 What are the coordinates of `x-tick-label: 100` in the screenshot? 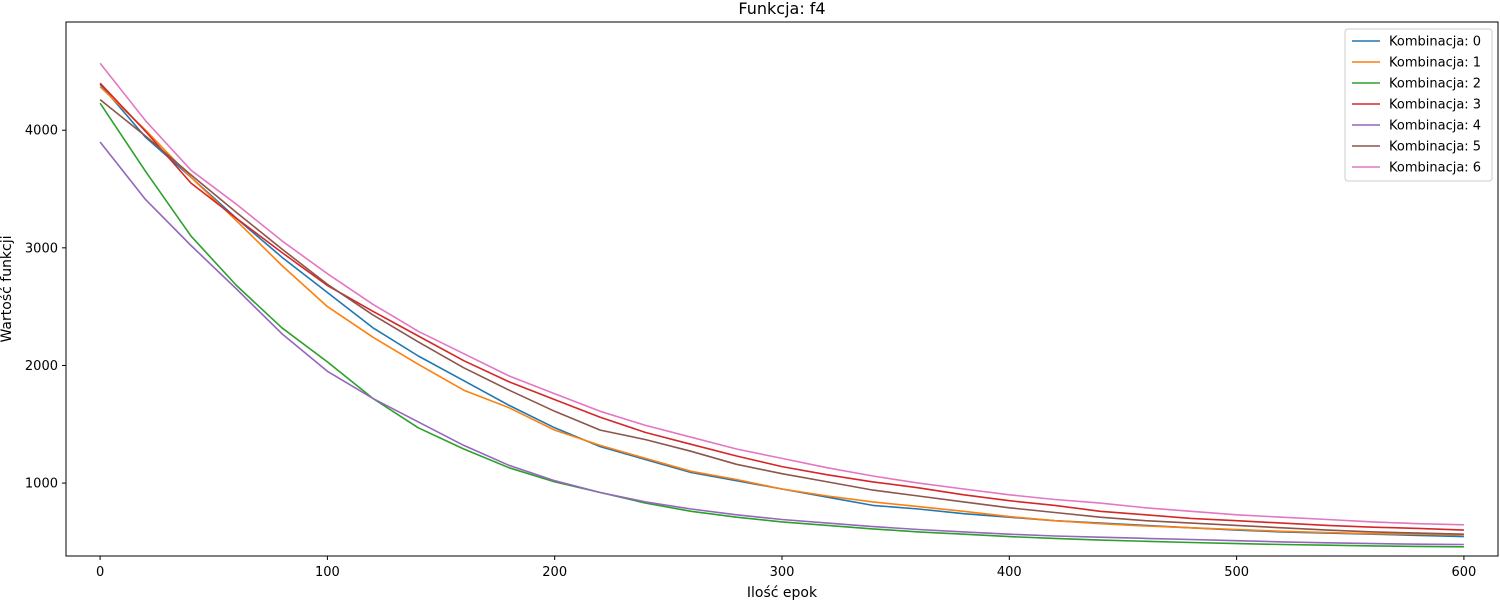 It's located at (327, 572).